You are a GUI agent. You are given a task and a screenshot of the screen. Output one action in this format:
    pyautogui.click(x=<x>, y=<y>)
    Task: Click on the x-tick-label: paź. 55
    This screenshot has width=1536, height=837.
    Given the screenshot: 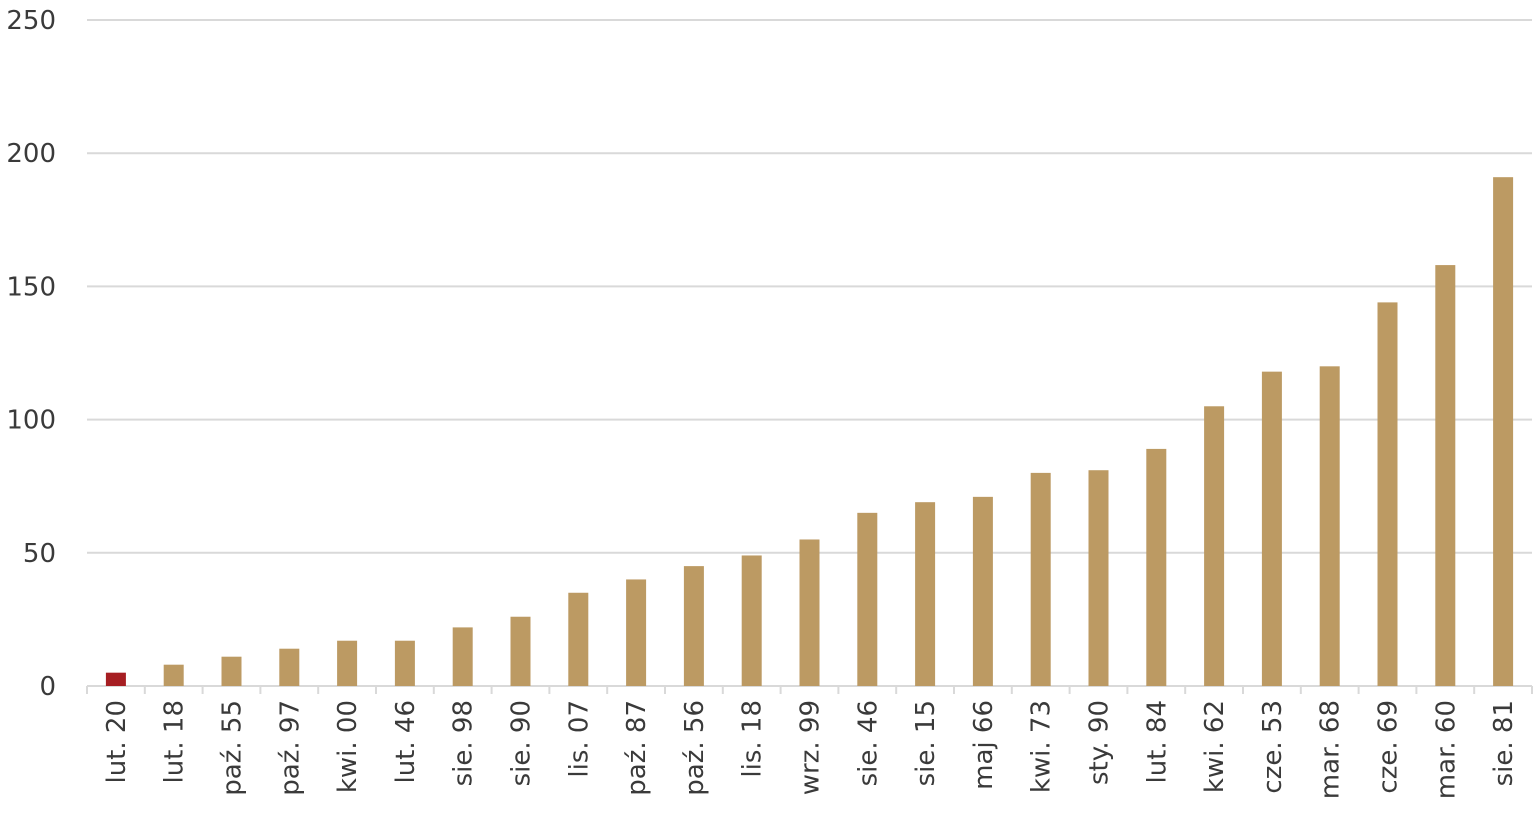 What is the action you would take?
    pyautogui.click(x=233, y=748)
    